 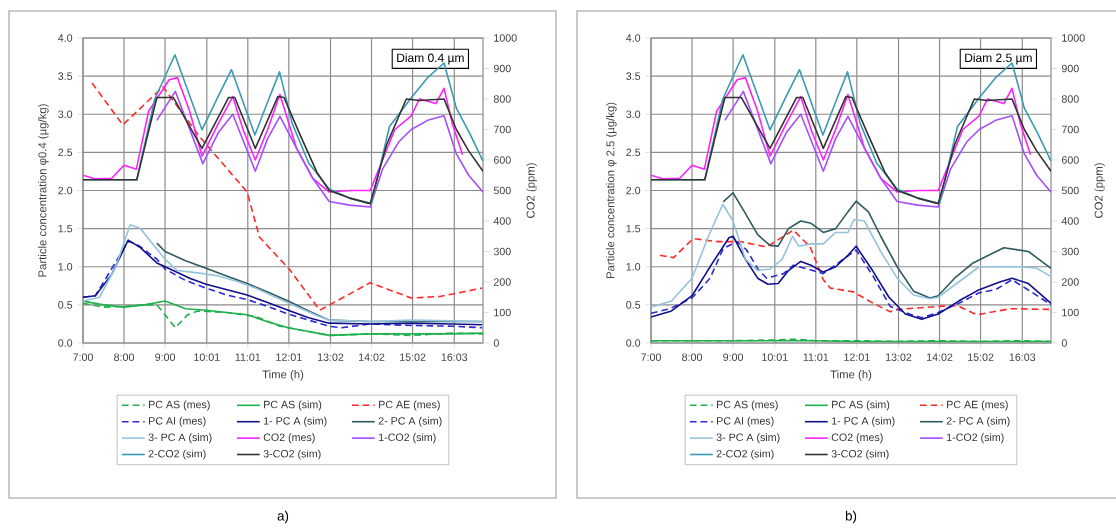 I want to click on y-axis-title: Particle concentration φ 2.5 (µg/kg), so click(x=611, y=190).